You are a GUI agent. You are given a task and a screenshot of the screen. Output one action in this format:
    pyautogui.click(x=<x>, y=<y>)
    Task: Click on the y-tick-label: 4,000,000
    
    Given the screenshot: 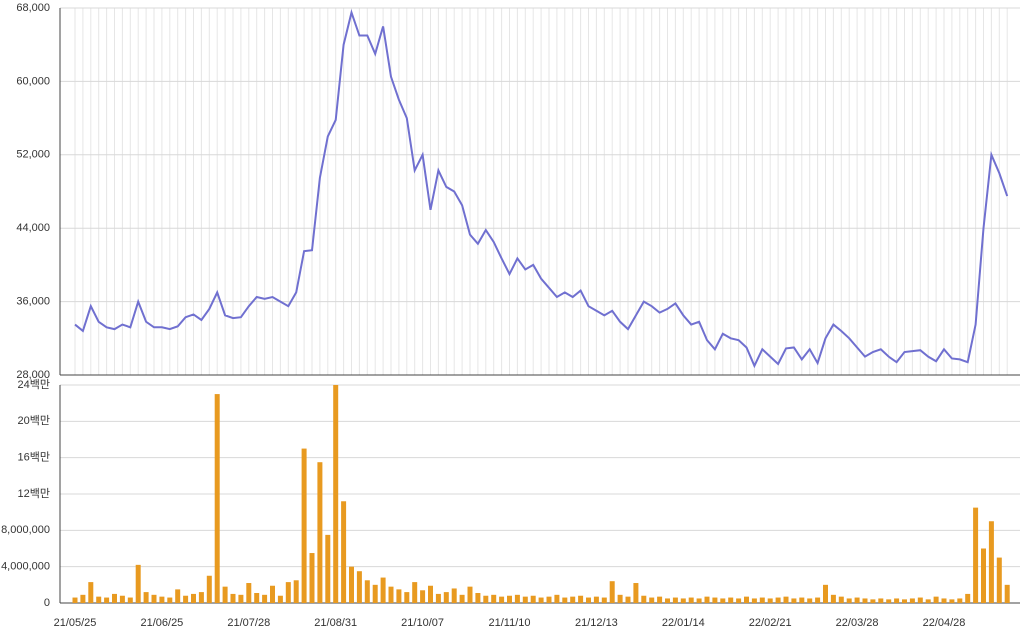 What is the action you would take?
    pyautogui.click(x=25, y=567)
    